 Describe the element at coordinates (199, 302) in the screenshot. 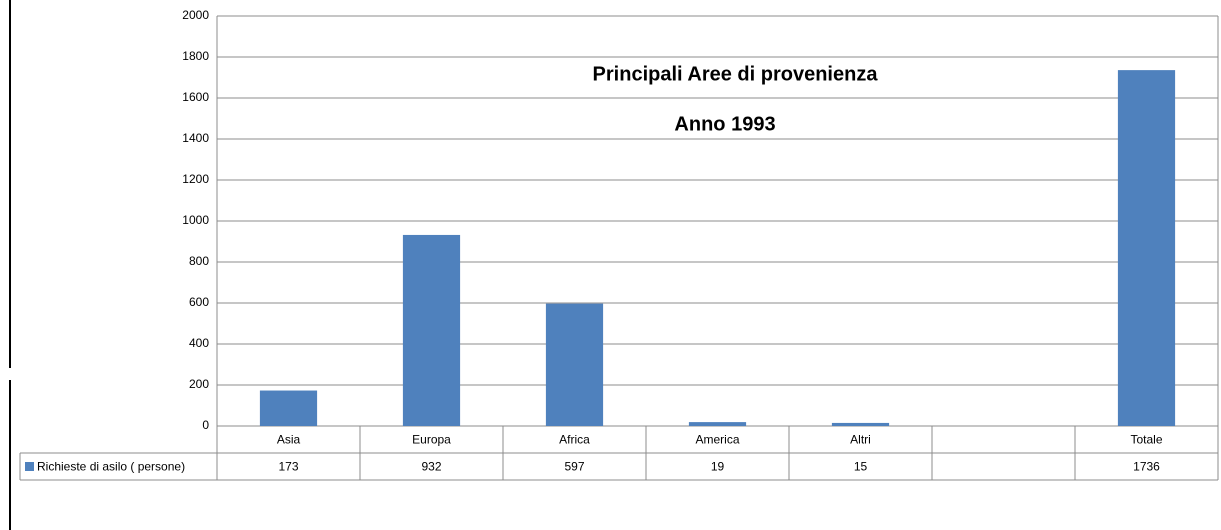

I see `y-tick-label: 600` at that location.